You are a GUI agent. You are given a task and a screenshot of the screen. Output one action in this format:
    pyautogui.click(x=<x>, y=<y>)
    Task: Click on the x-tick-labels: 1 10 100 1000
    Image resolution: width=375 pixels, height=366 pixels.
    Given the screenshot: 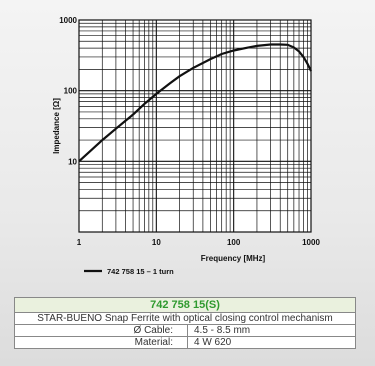 What is the action you would take?
    pyautogui.click(x=199, y=242)
    